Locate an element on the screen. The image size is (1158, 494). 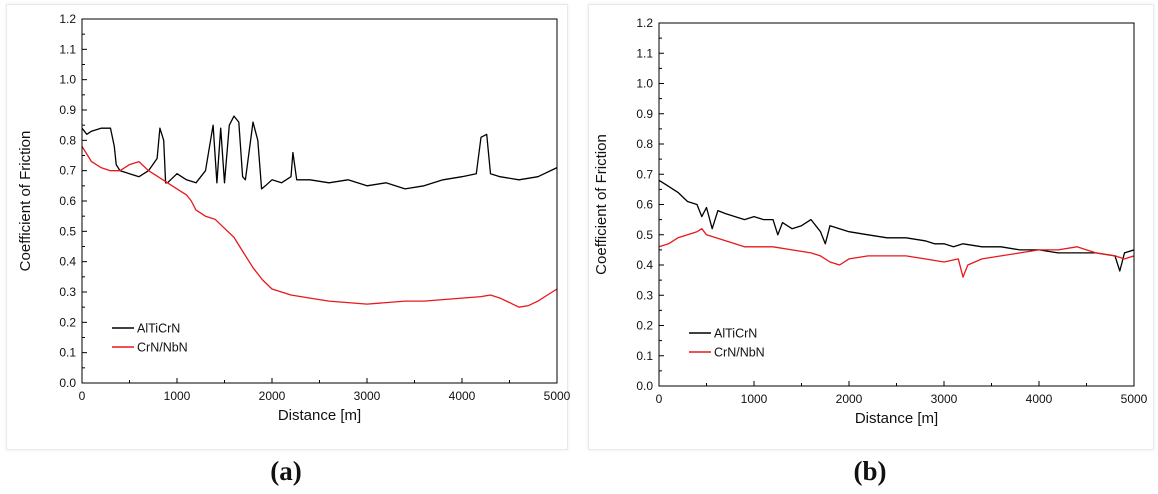
caption-a: (a) is located at coordinates (286, 471).